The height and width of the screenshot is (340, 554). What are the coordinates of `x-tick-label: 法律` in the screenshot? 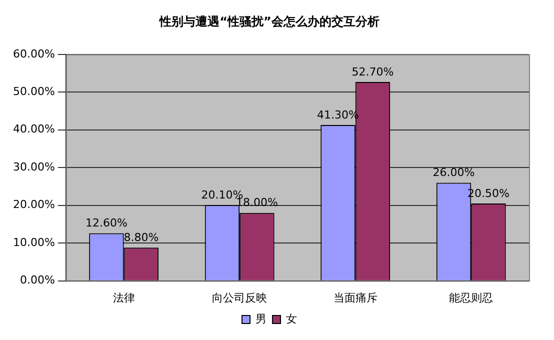 It's located at (123, 297).